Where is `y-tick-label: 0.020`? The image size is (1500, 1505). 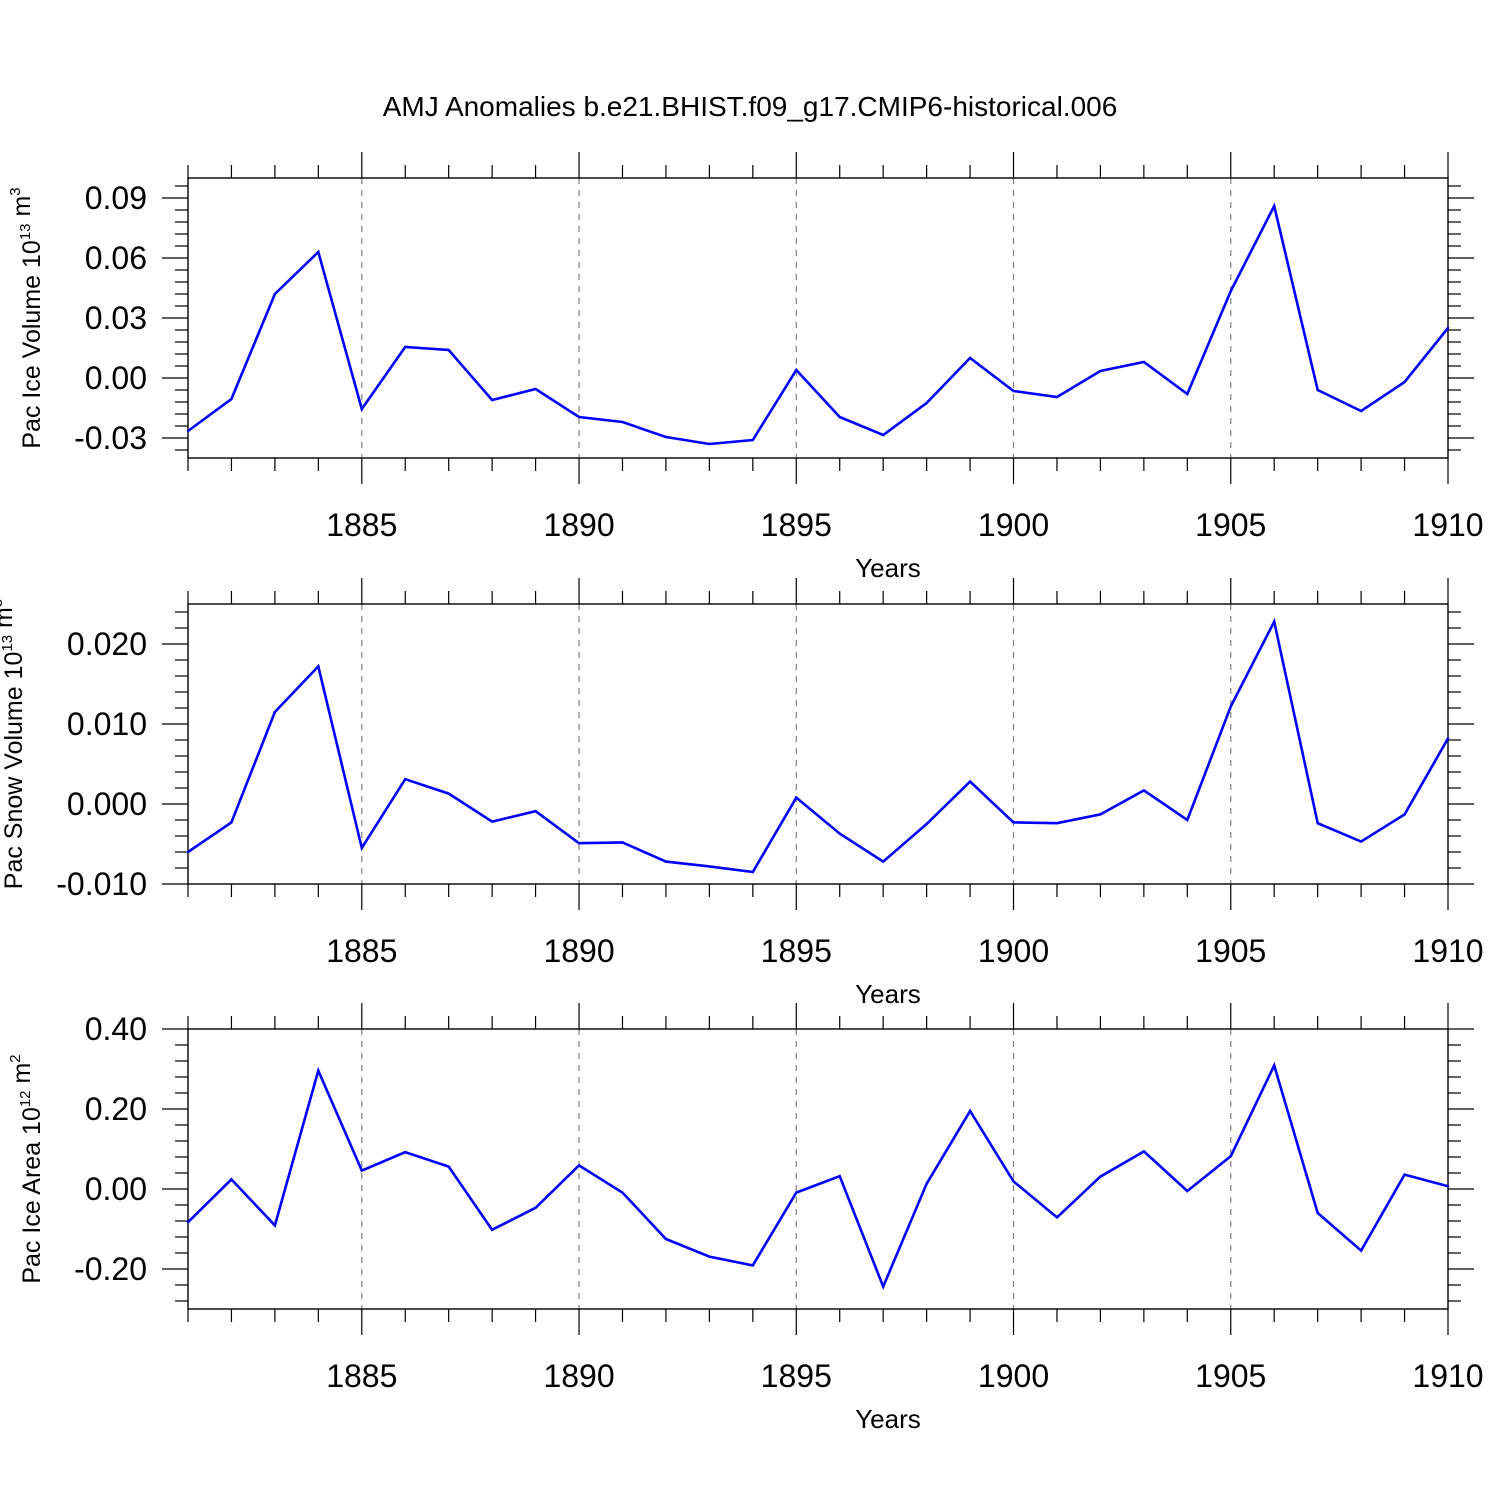 y-tick-label: 0.020 is located at coordinates (107, 644).